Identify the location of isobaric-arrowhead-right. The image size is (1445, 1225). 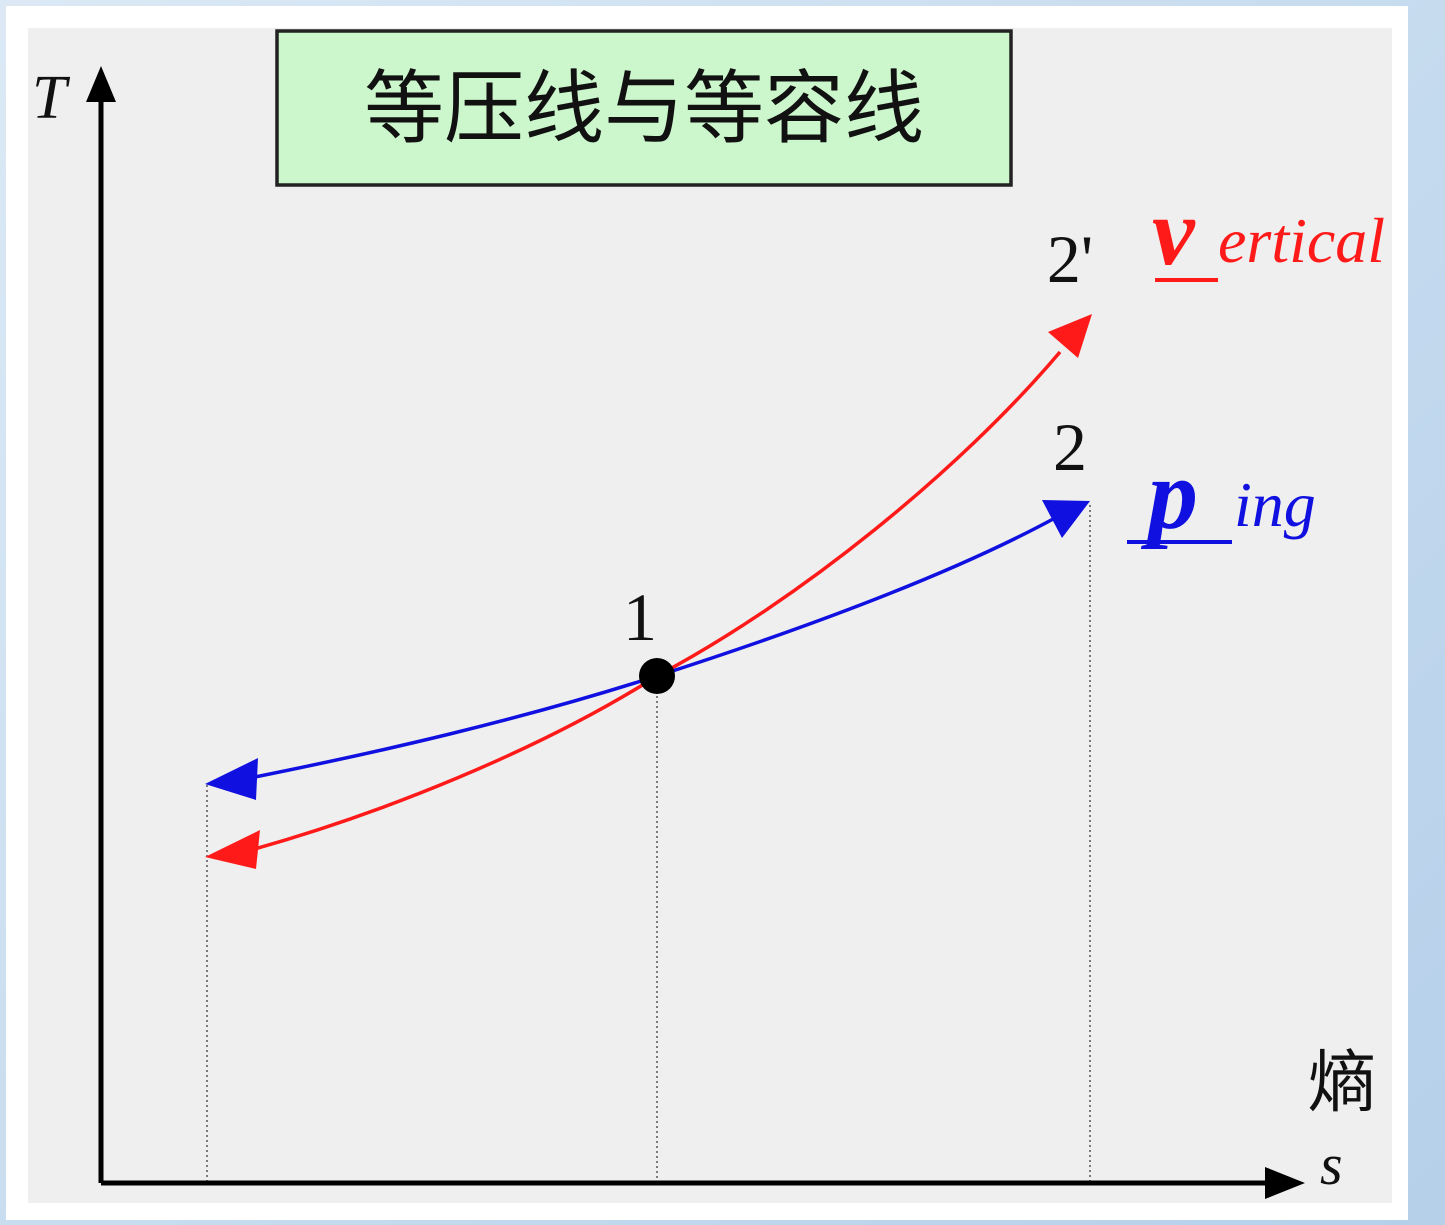
(1066, 519).